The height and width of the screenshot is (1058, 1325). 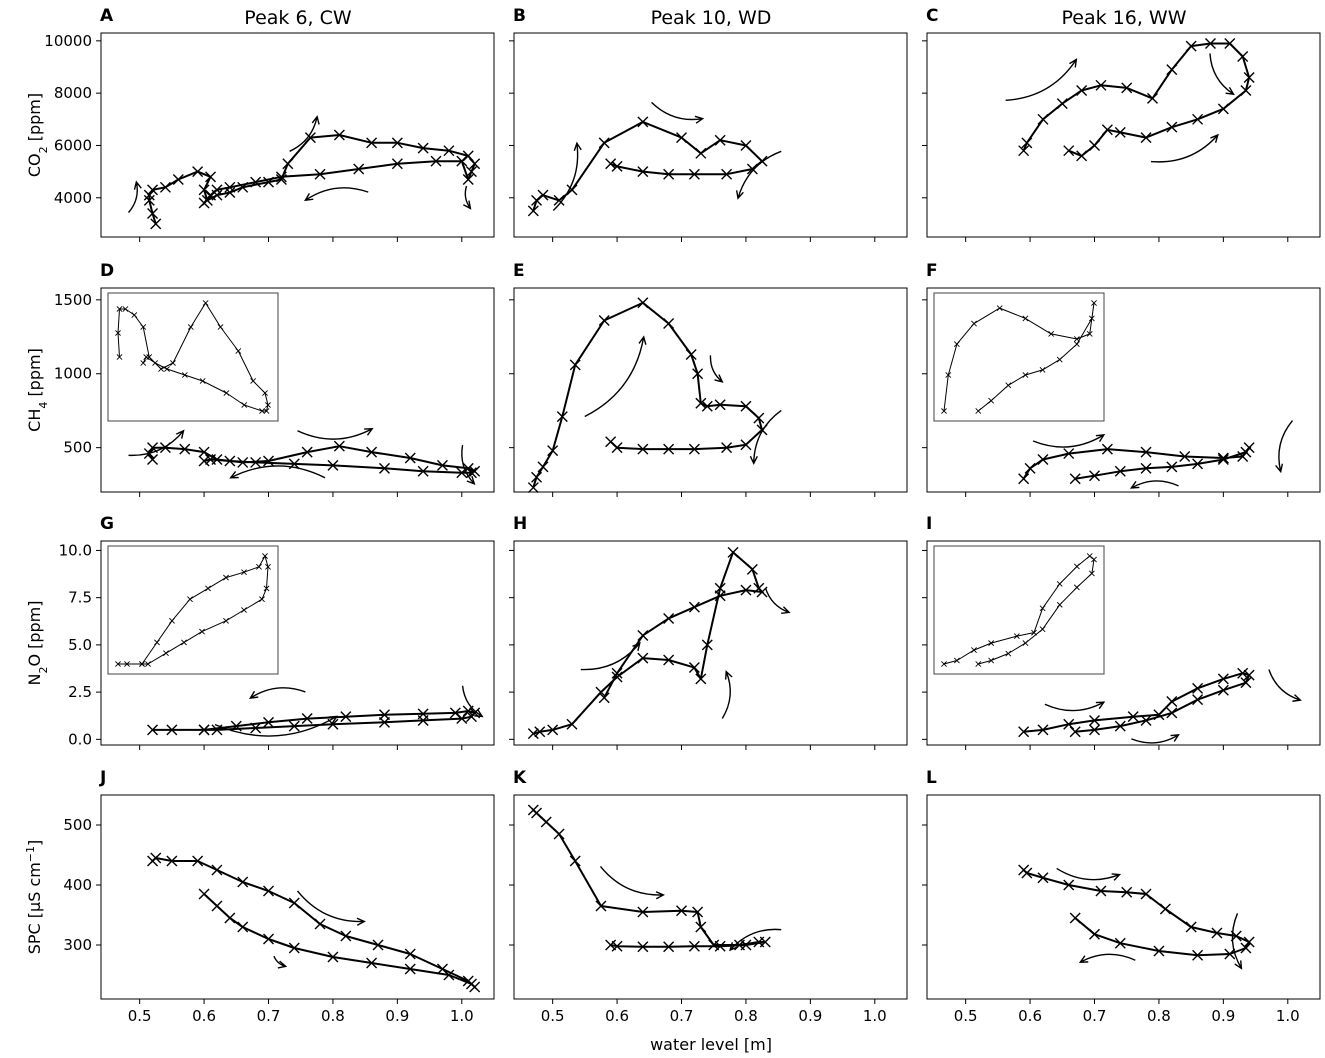 What do you see at coordinates (80, 692) in the screenshot?
I see `y-tick-label: 2.5` at bounding box center [80, 692].